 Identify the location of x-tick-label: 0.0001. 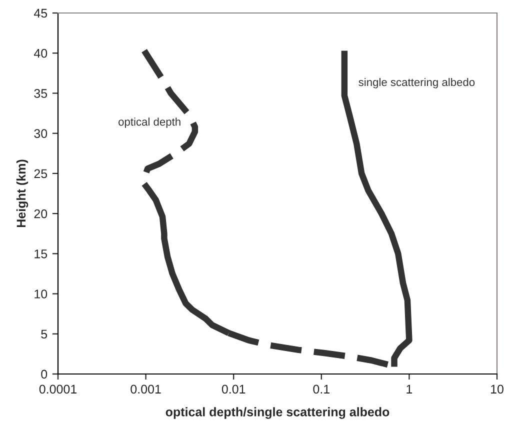
(58, 389).